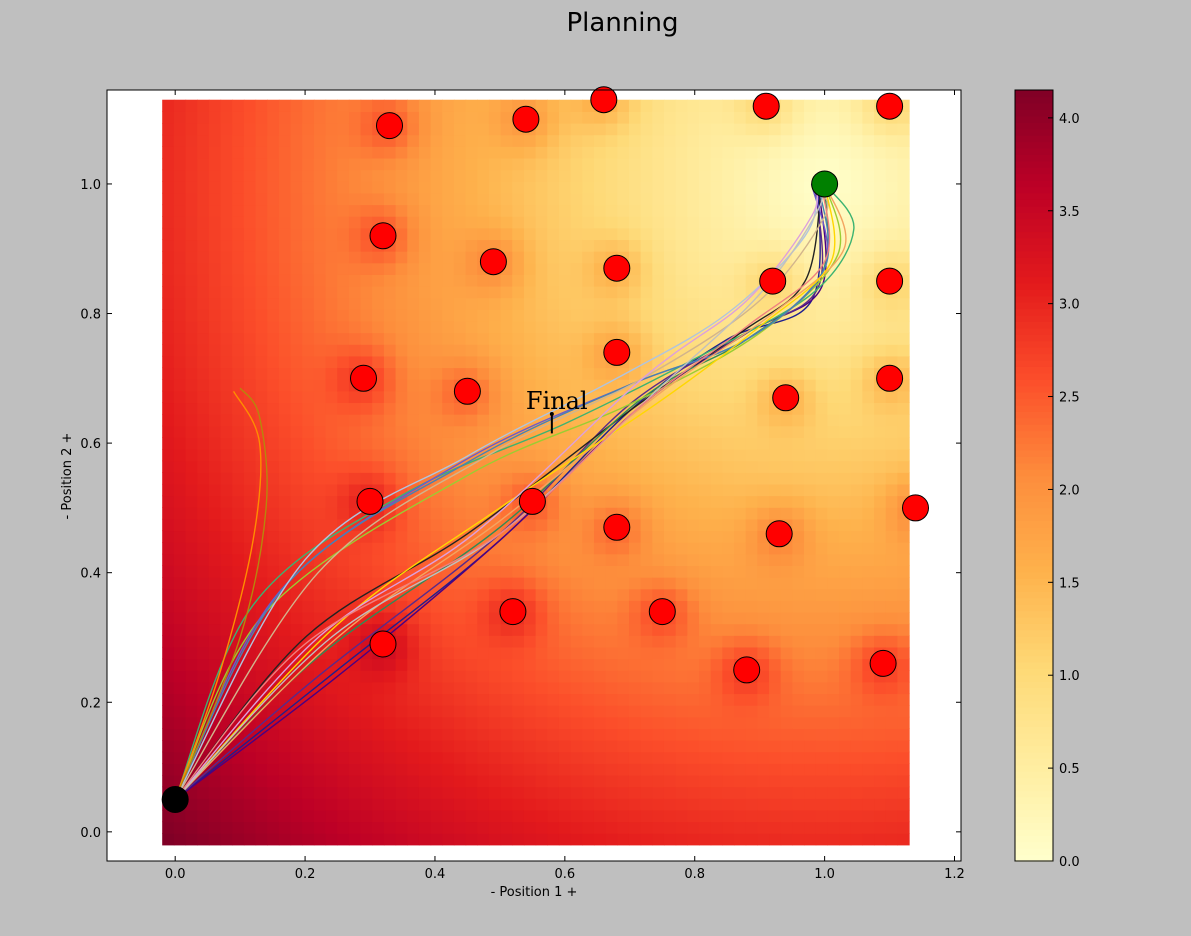 The image size is (1191, 936). Describe the element at coordinates (1034, 595) in the screenshot. I see `colorbar-segment` at that location.